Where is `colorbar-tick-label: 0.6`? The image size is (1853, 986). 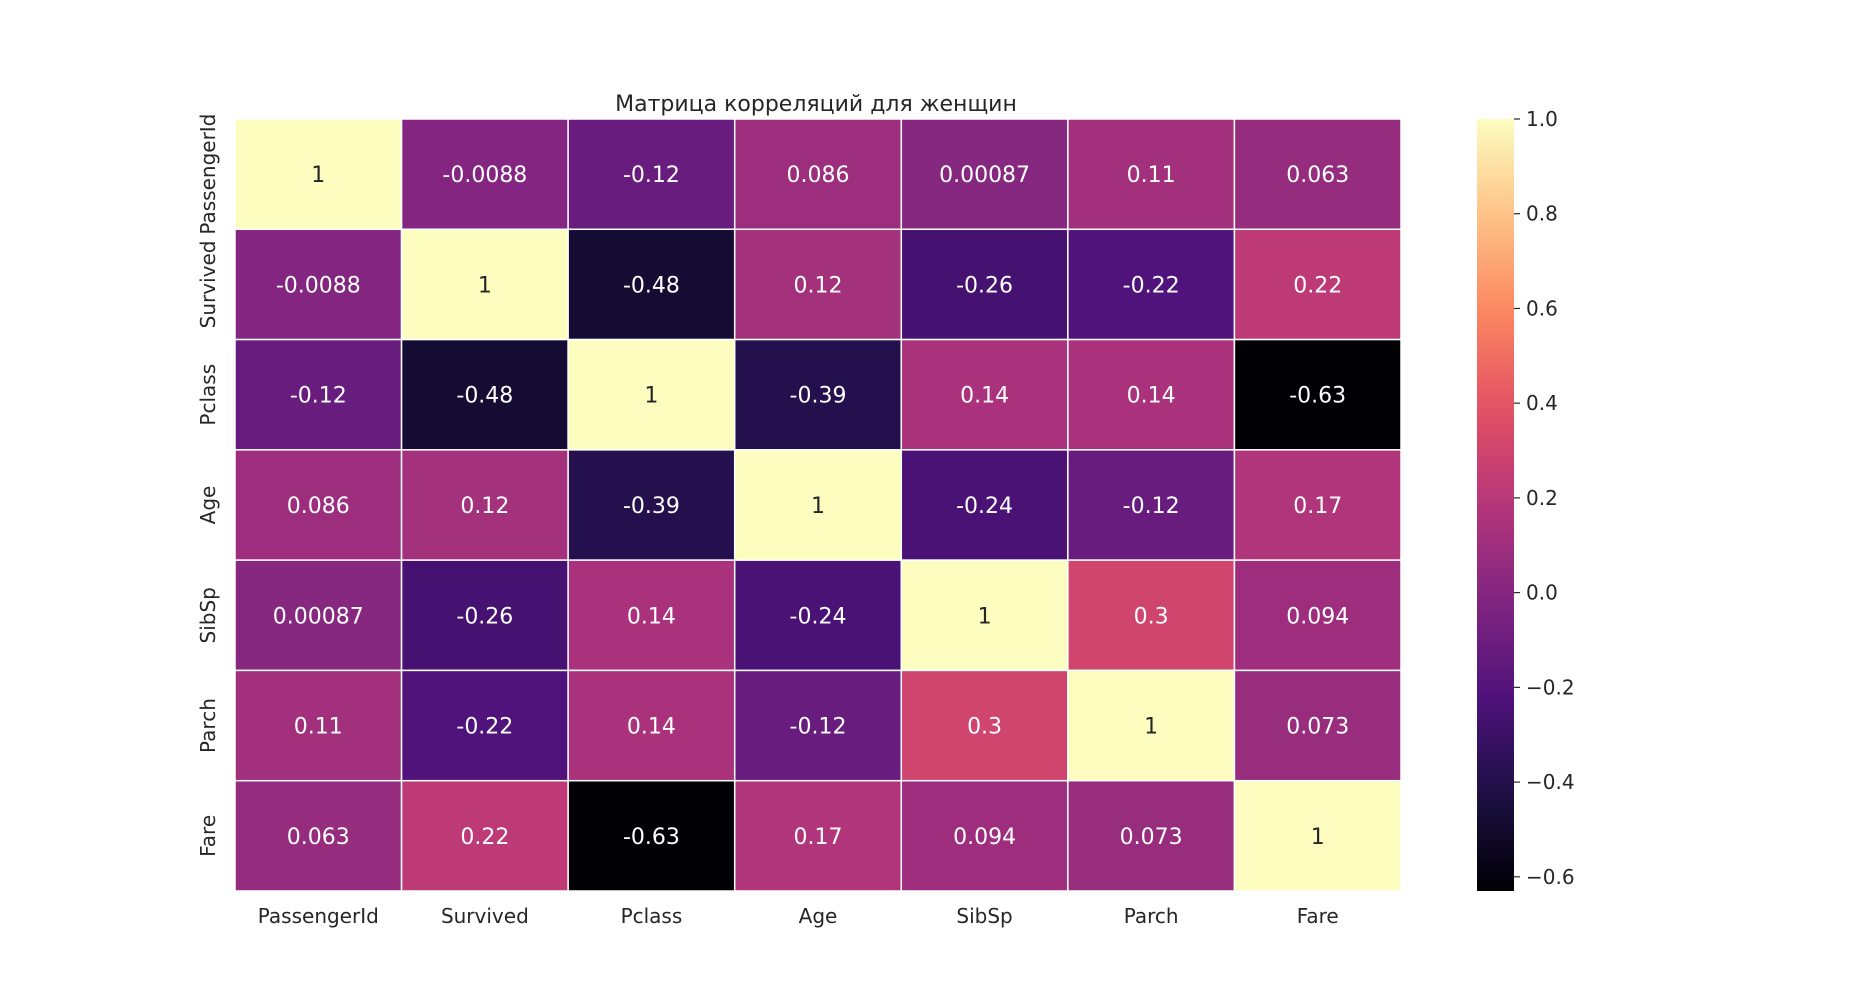
colorbar-tick-label: 0.6 is located at coordinates (1542, 308).